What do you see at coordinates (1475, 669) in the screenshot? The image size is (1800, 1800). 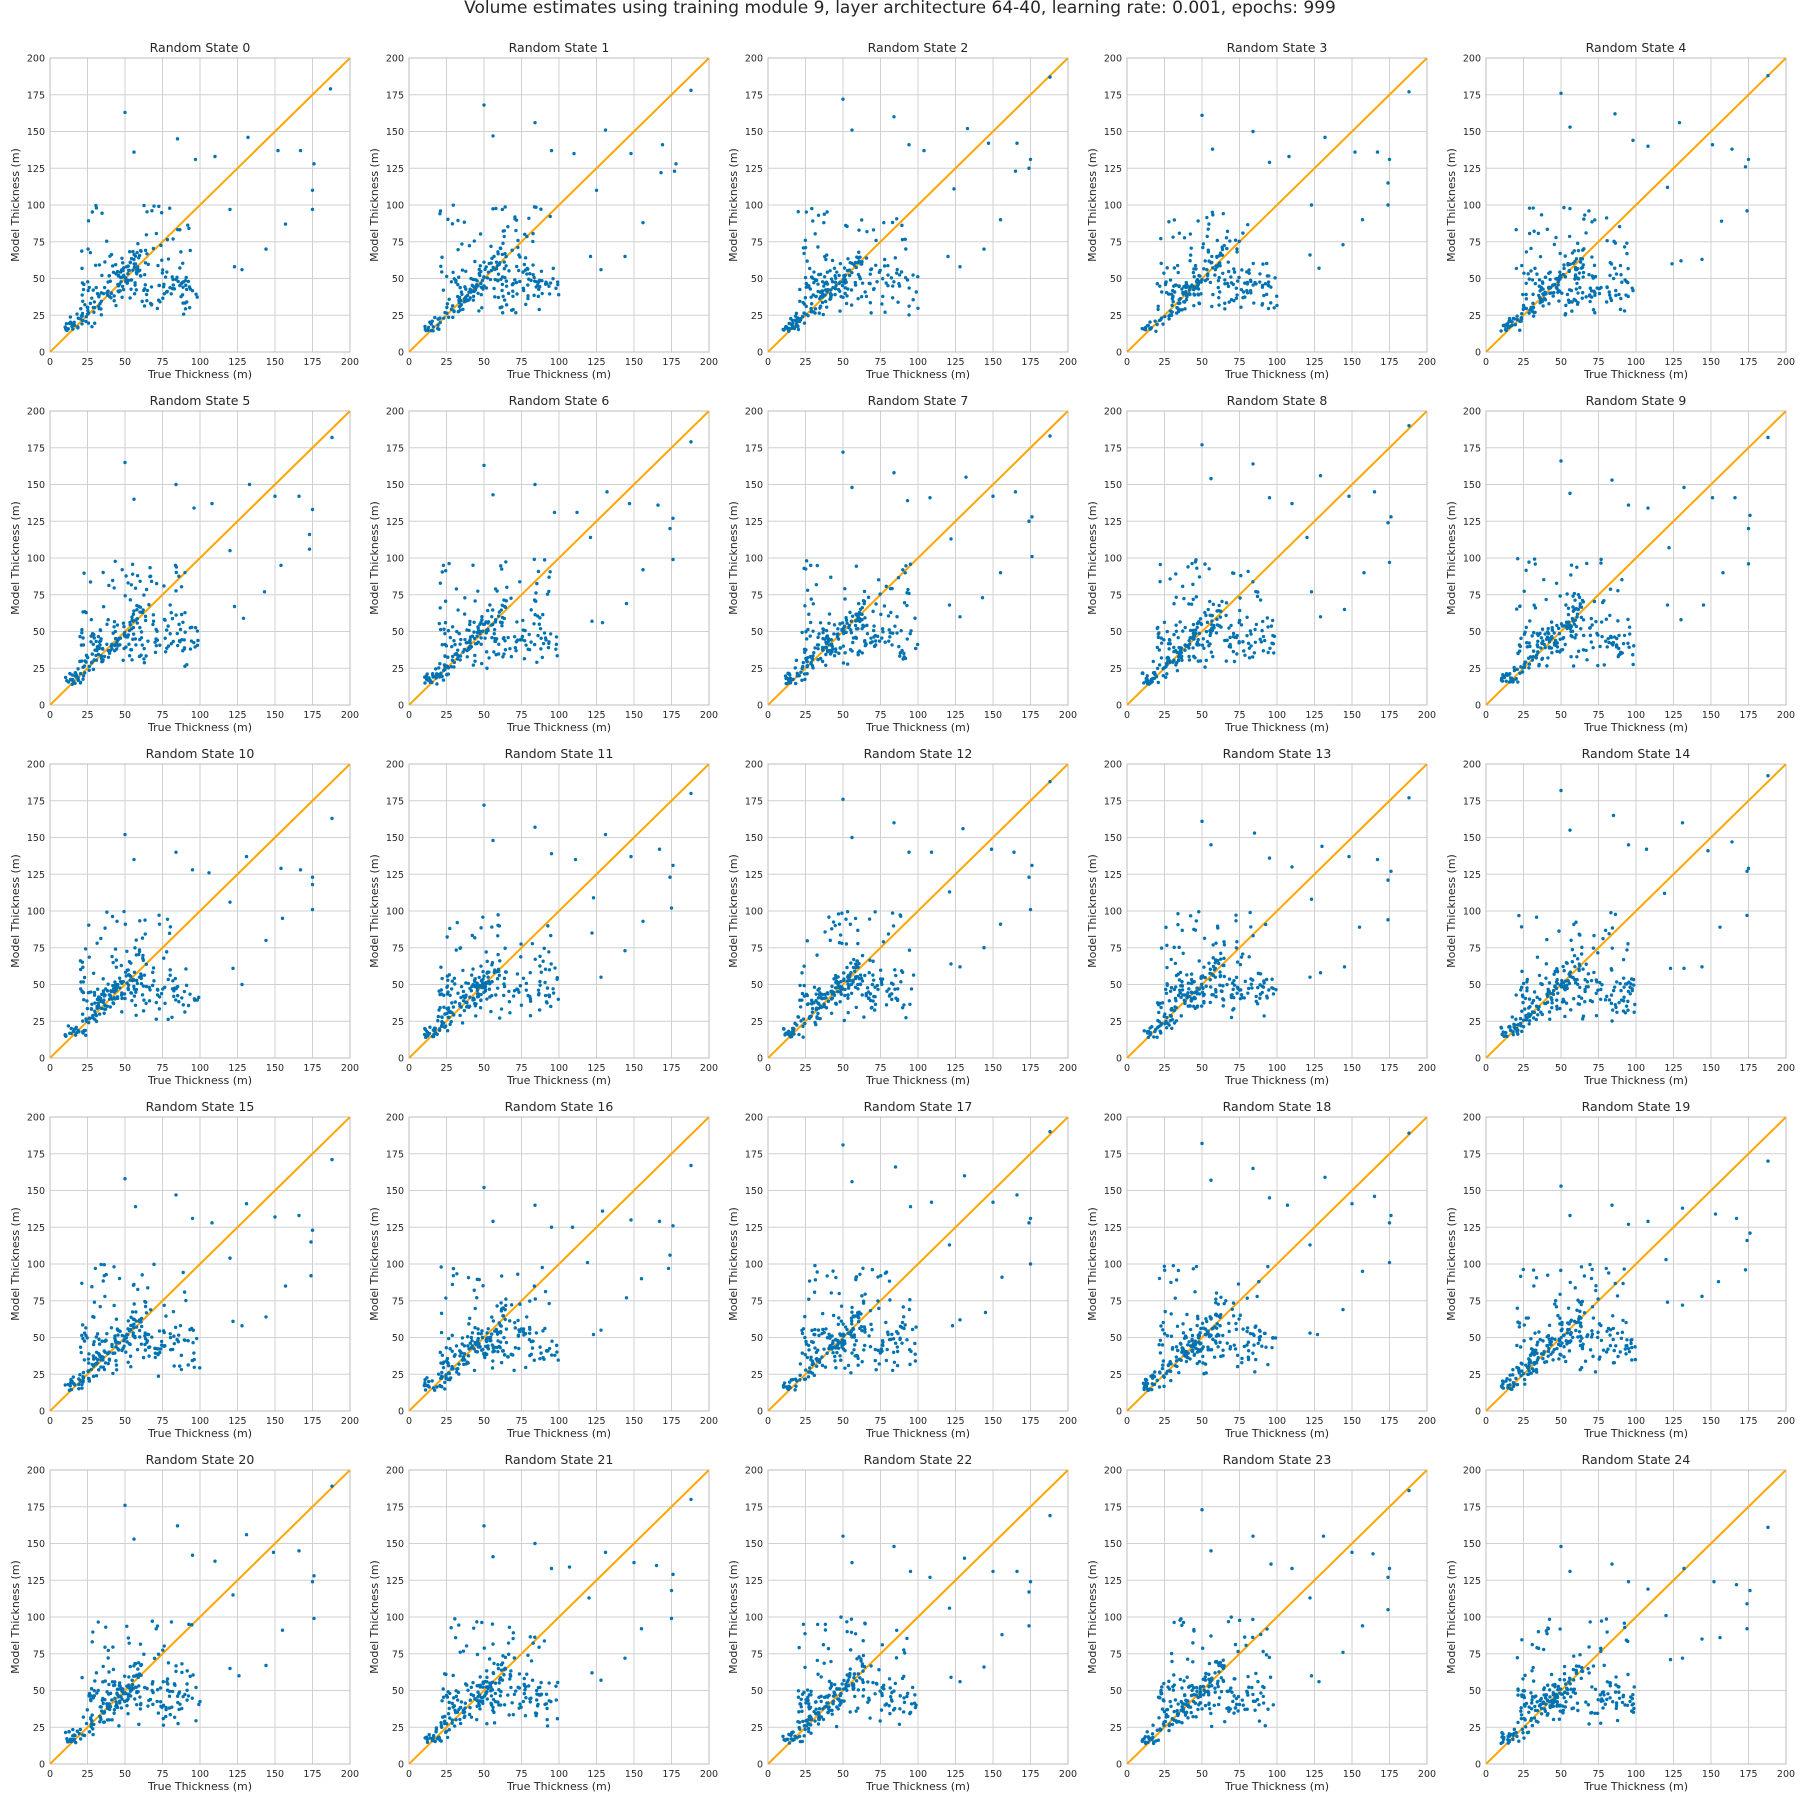 I see `y-tick-label: 25` at bounding box center [1475, 669].